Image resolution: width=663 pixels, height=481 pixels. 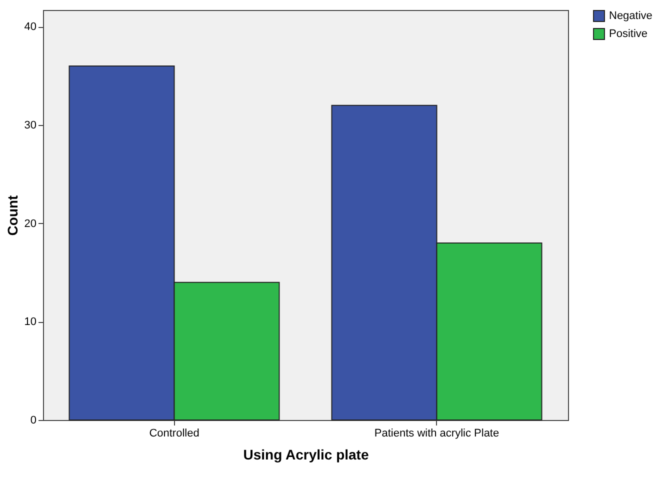 What do you see at coordinates (30, 126) in the screenshot?
I see `y-tick-label: 30` at bounding box center [30, 126].